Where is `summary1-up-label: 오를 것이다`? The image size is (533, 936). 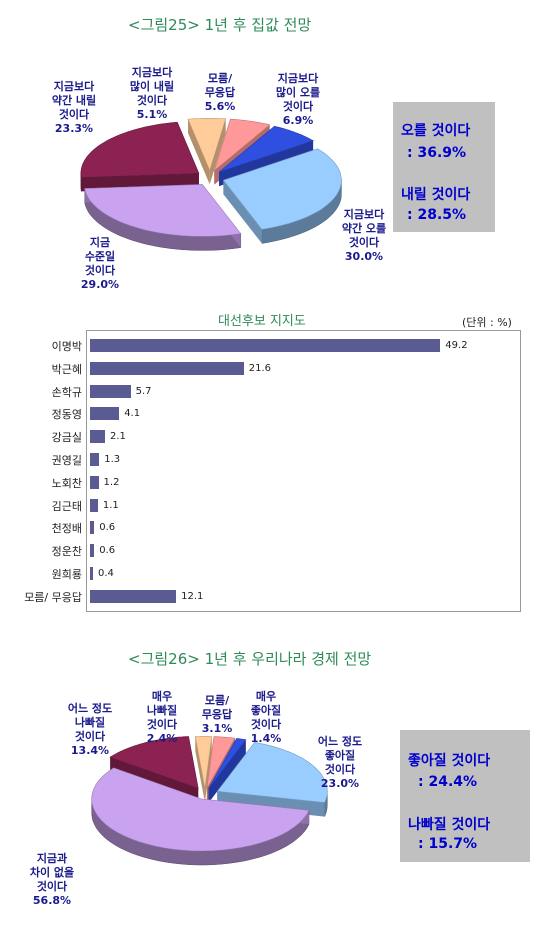 summary1-up-label: 오를 것이다 is located at coordinates (436, 131).